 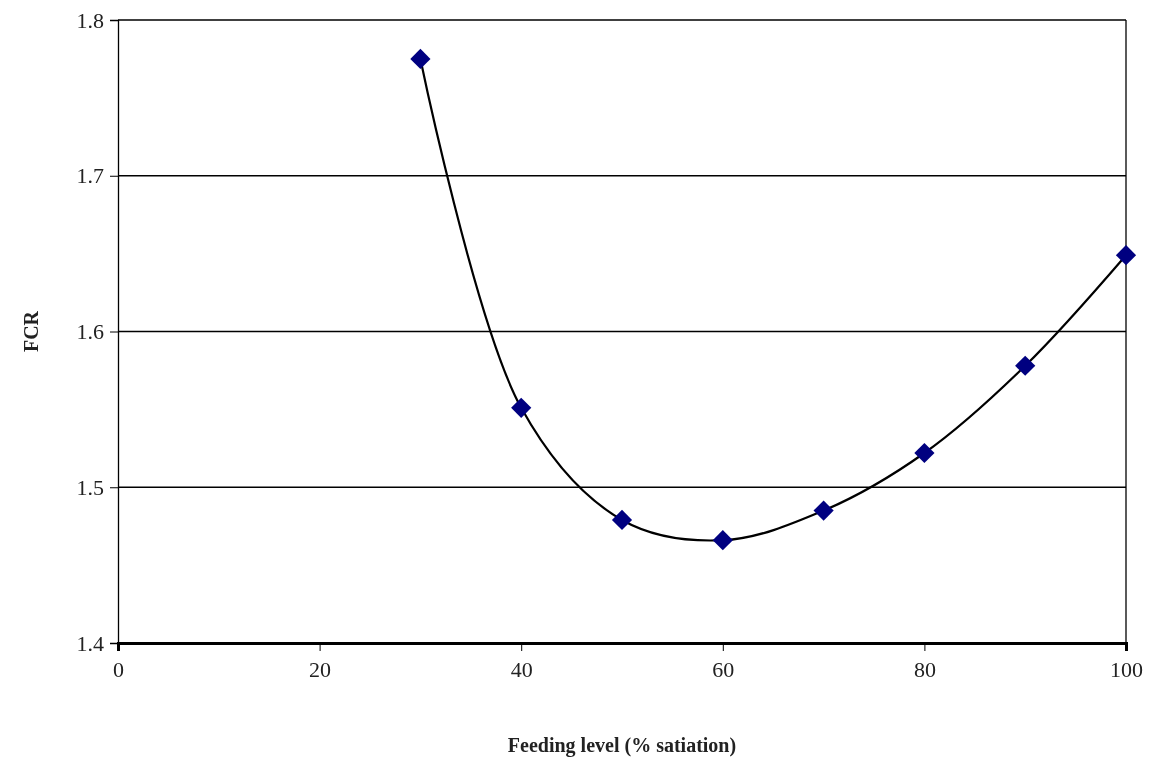 What do you see at coordinates (90, 643) in the screenshot?
I see `y-tick-label: 1.4` at bounding box center [90, 643].